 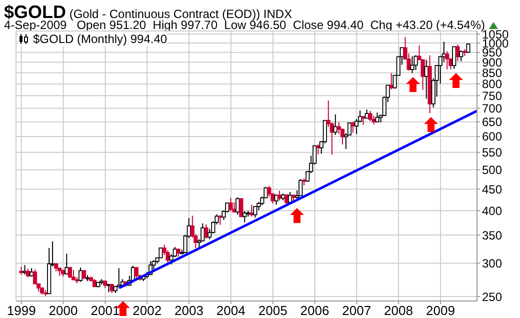 What do you see at coordinates (147, 310) in the screenshot?
I see `x-tick-label: 2002` at bounding box center [147, 310].